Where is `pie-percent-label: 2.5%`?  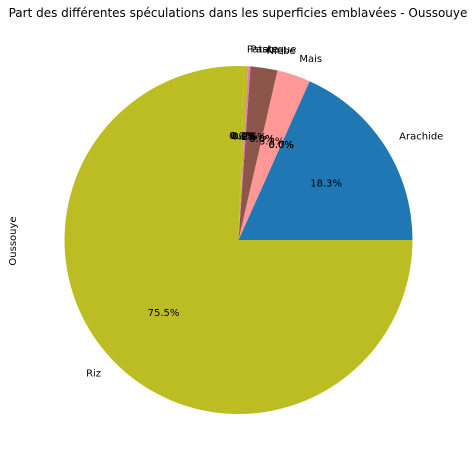 pie-percent-label: 2.5% is located at coordinates (253, 137).